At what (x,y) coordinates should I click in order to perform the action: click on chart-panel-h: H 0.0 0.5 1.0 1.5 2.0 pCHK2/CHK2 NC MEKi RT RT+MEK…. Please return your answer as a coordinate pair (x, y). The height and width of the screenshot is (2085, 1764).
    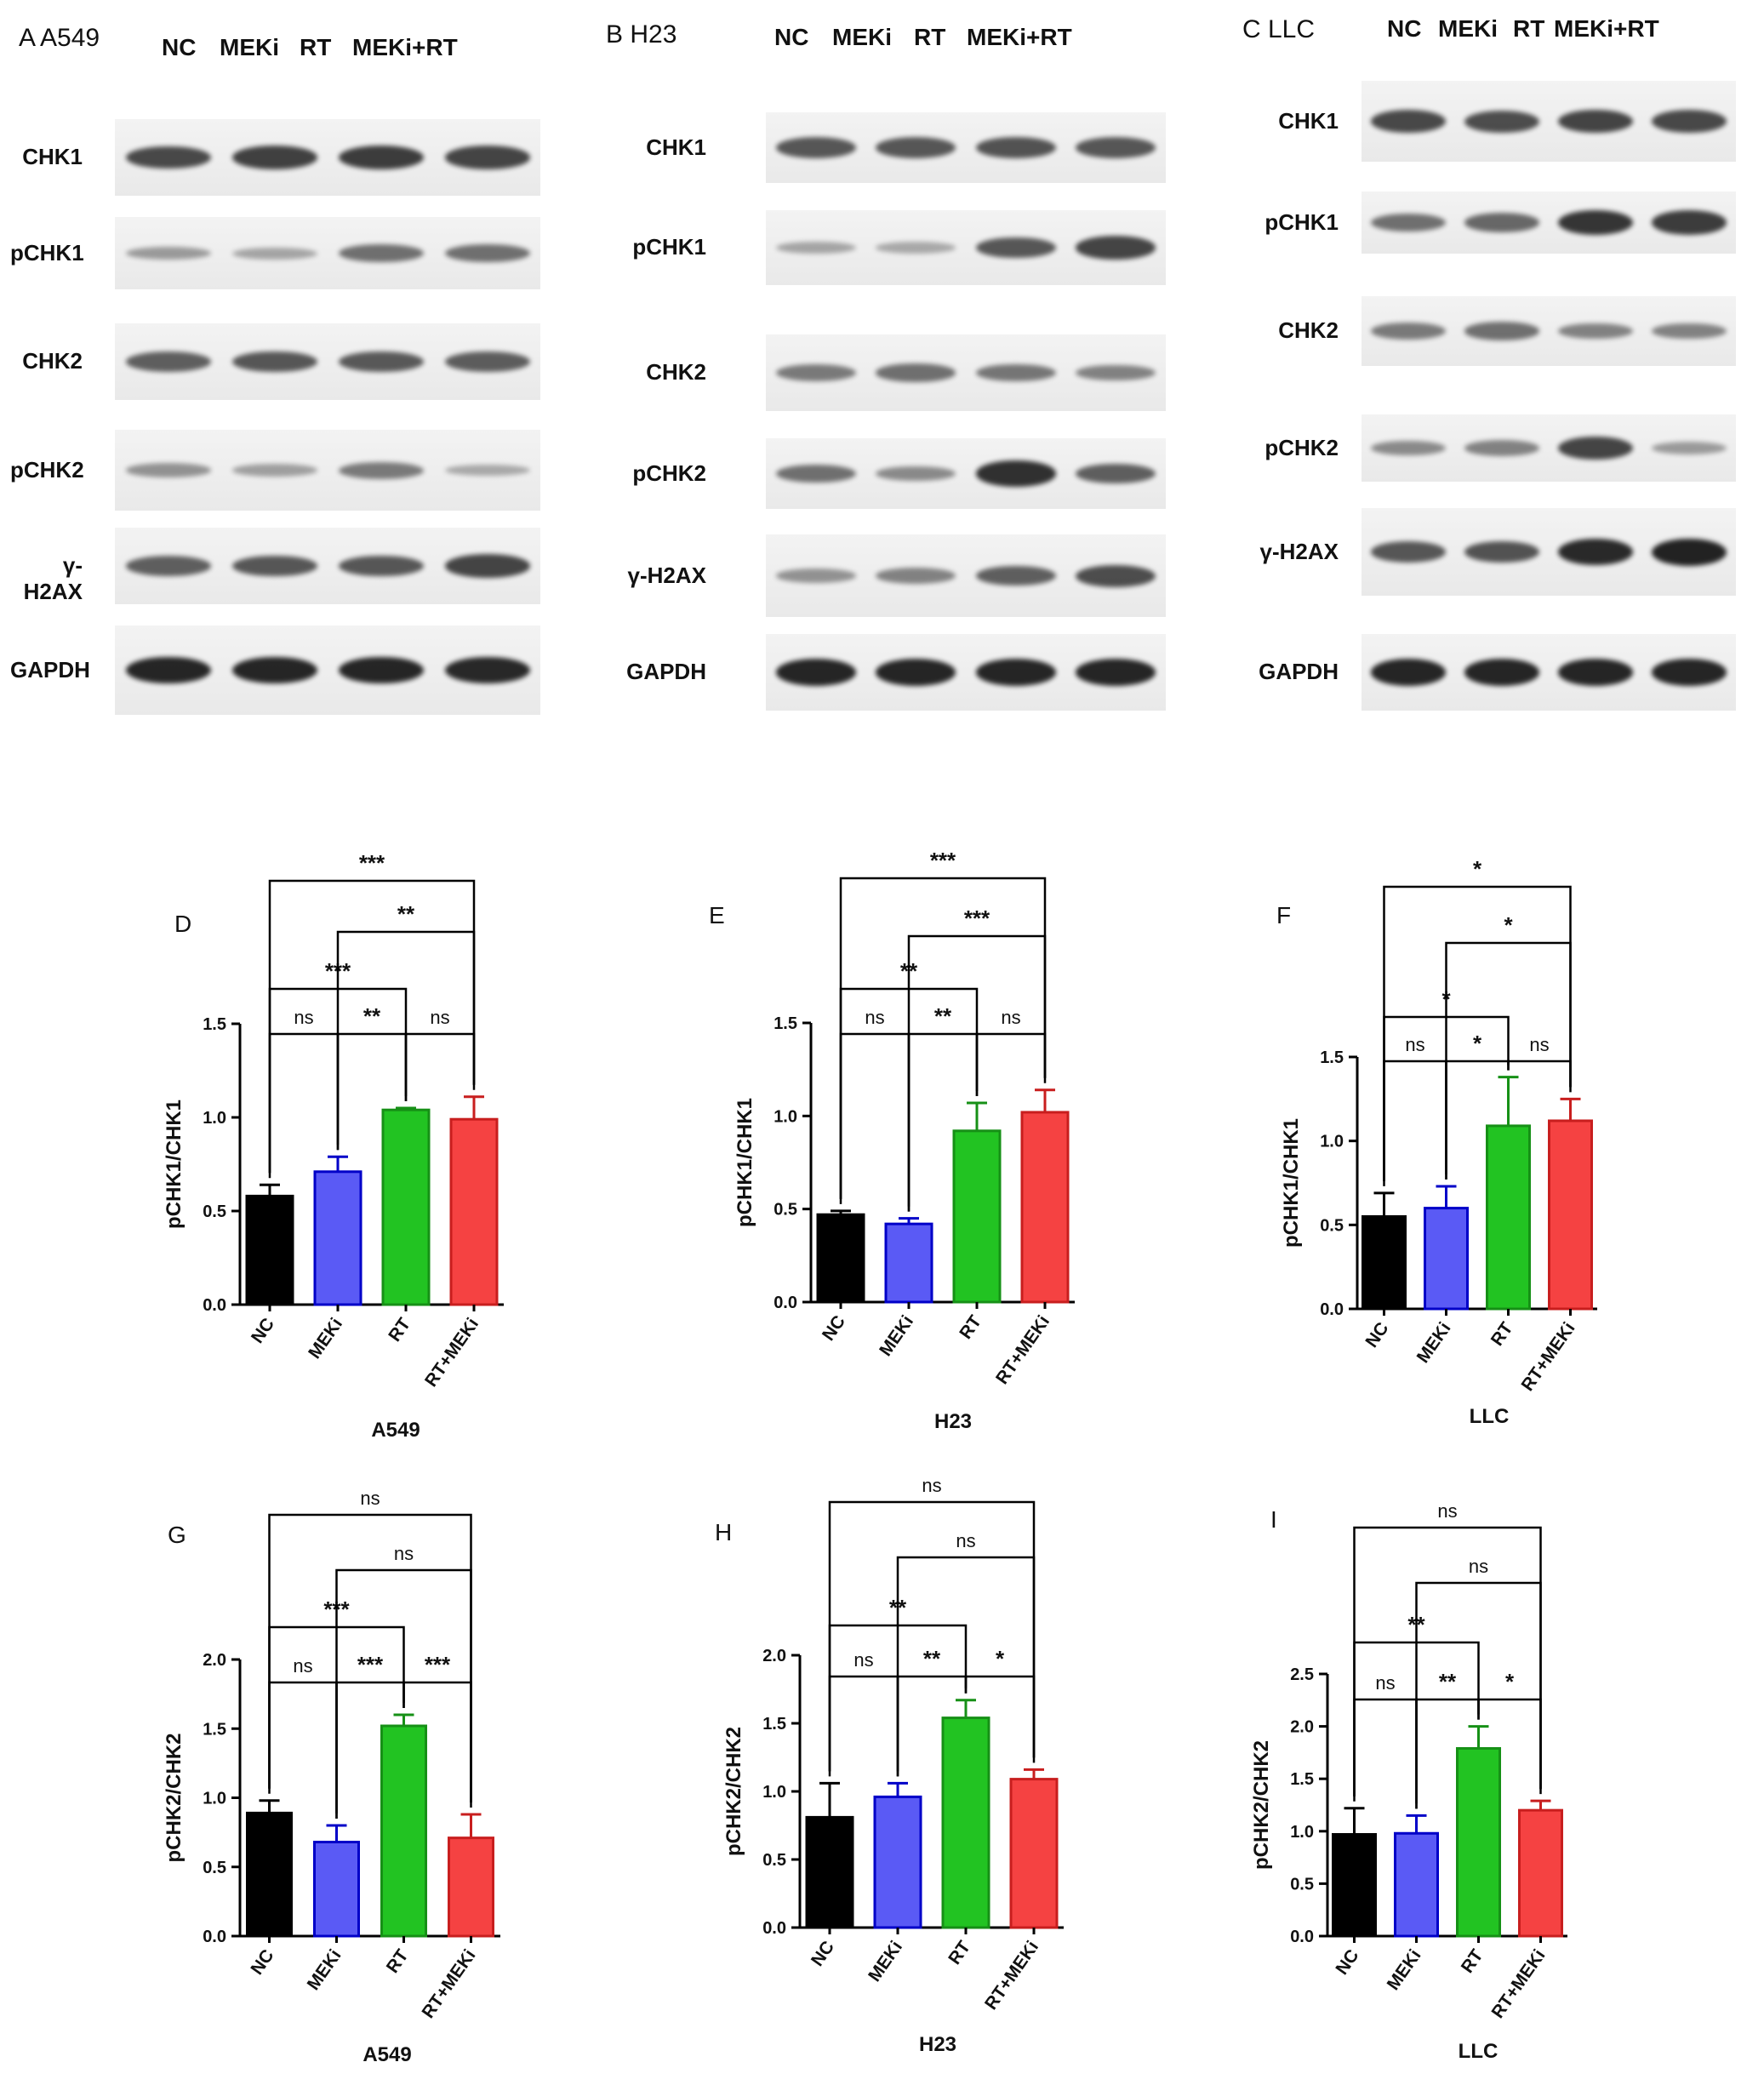
    Looking at the image, I should click on (889, 1765).